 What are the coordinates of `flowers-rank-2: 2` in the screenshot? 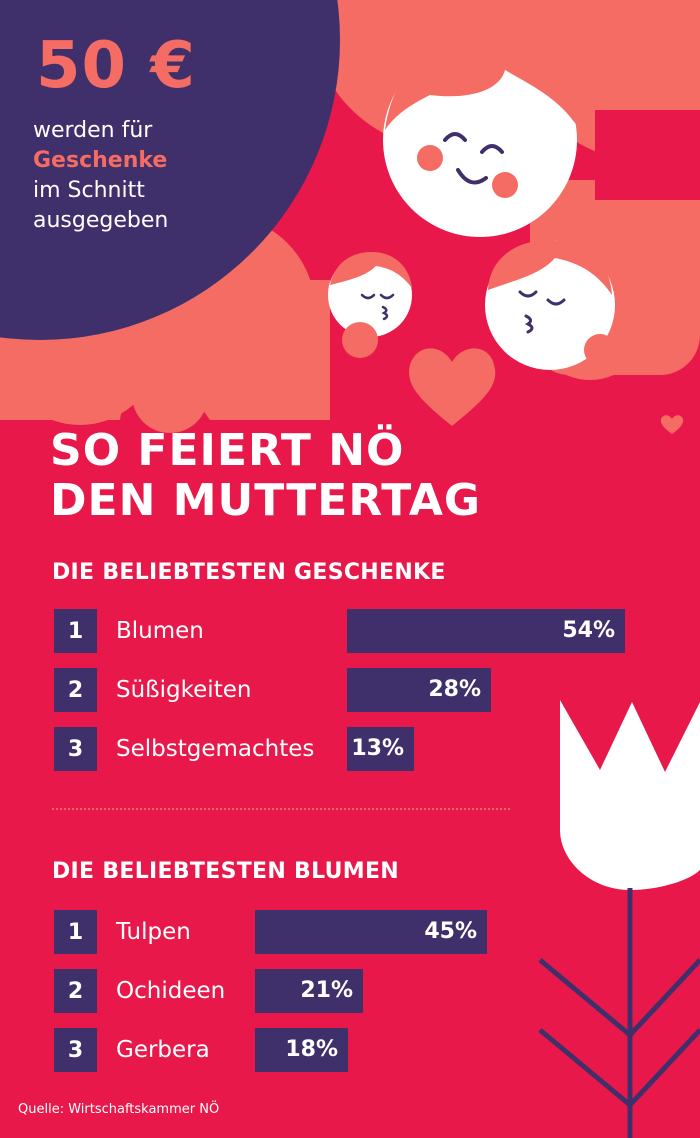 It's located at (75, 991).